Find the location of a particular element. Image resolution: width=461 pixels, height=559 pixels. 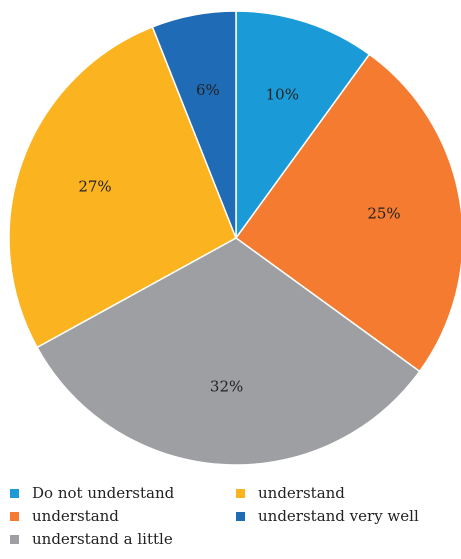

legend-label-1: understand is located at coordinates (75, 516).